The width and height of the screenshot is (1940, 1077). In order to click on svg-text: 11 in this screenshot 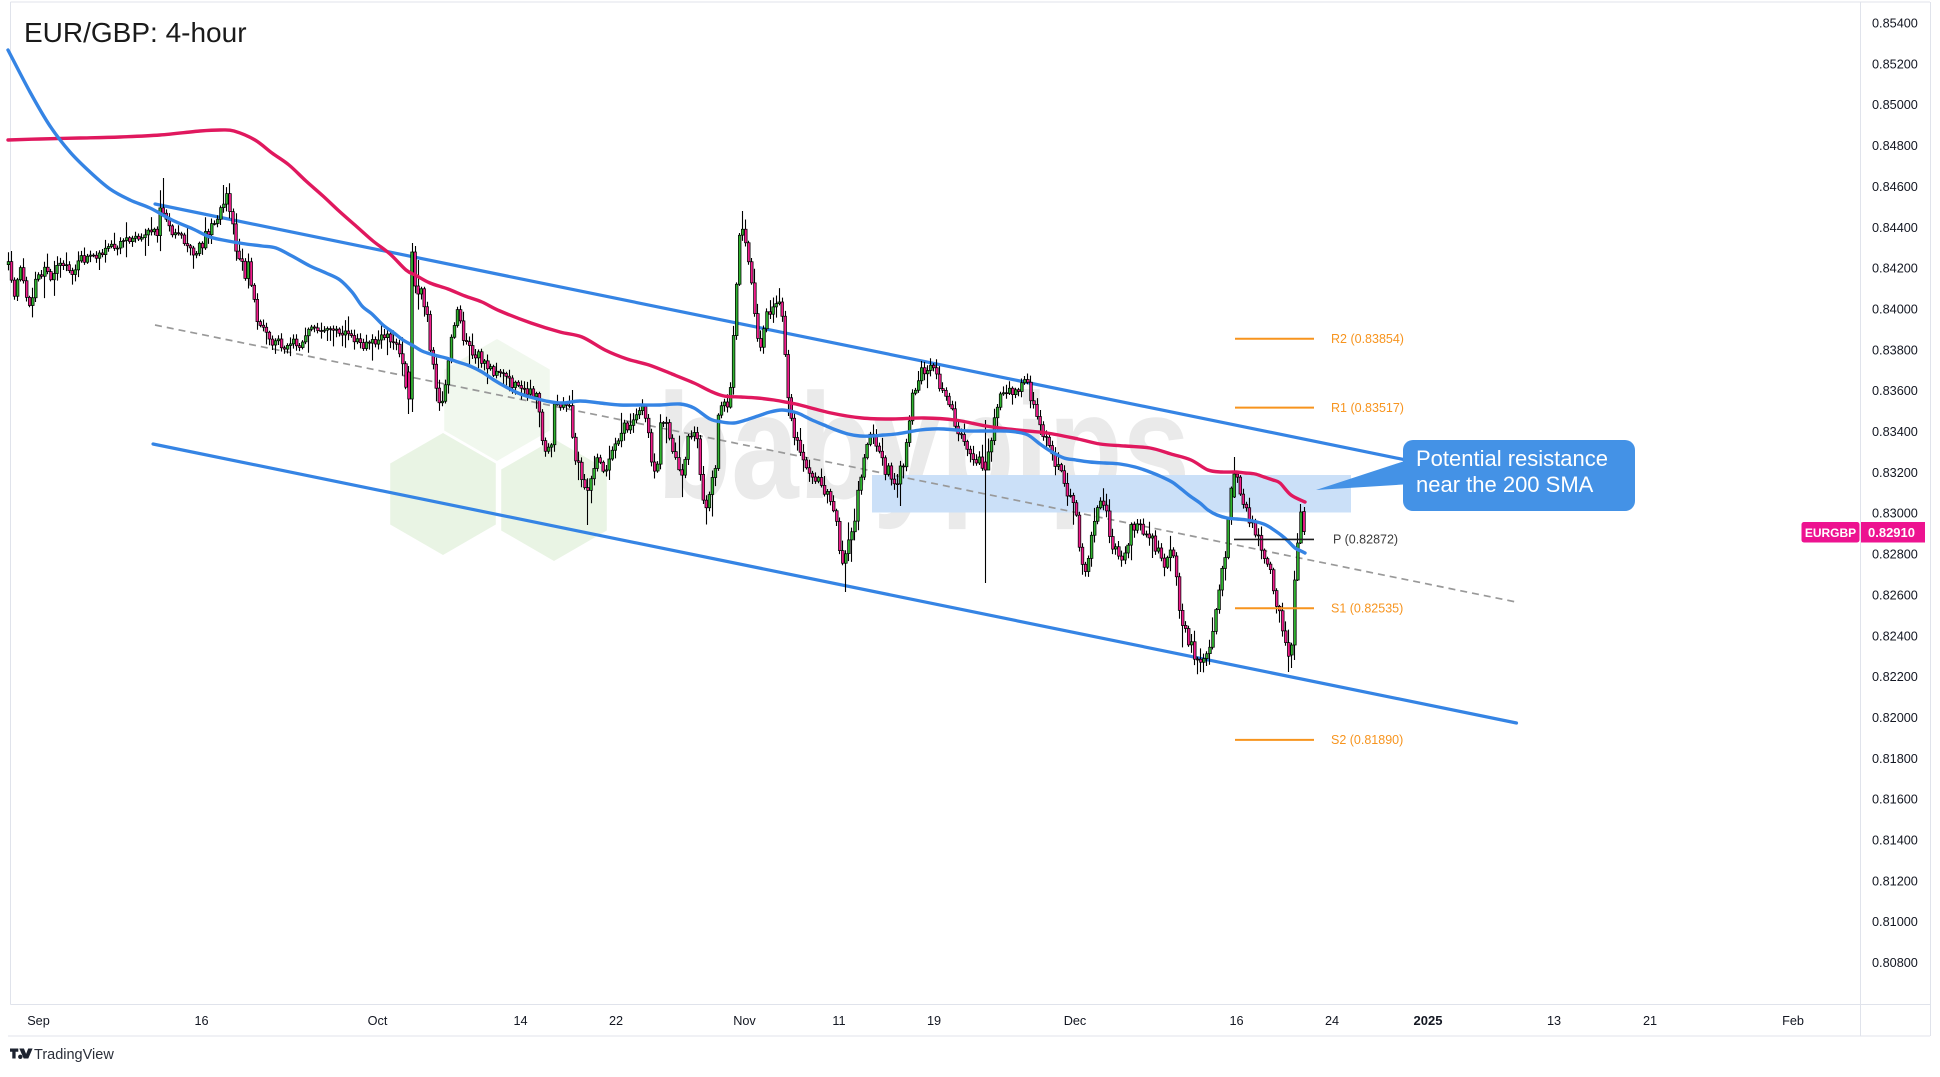, I will do `click(838, 1021)`.